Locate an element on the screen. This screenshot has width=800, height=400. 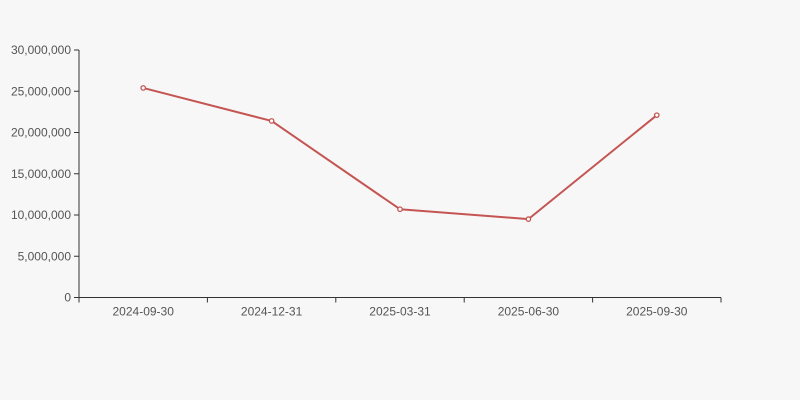
y-axis-tick-label: 20,000,000 is located at coordinates (41, 133).